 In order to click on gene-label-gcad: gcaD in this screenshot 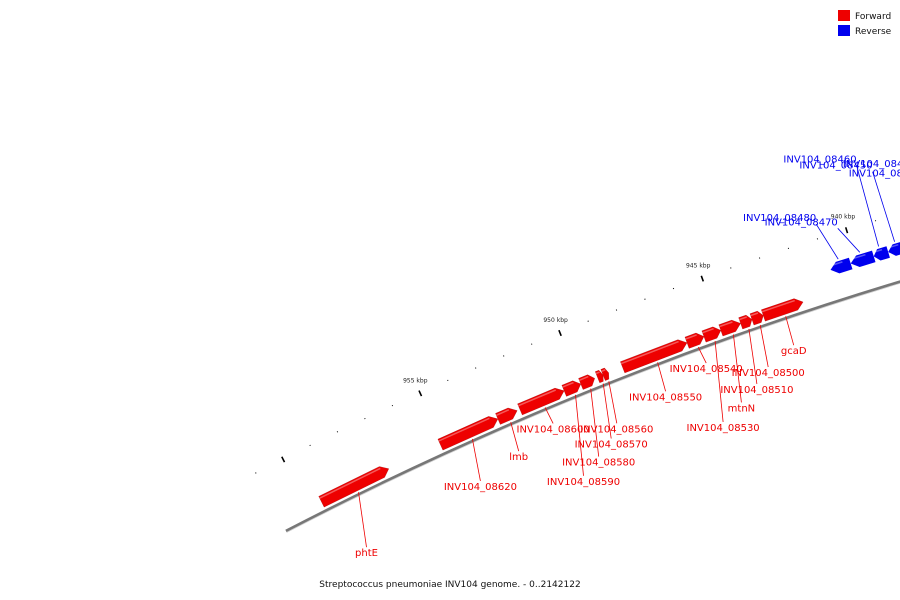, I will do `click(794, 351)`.